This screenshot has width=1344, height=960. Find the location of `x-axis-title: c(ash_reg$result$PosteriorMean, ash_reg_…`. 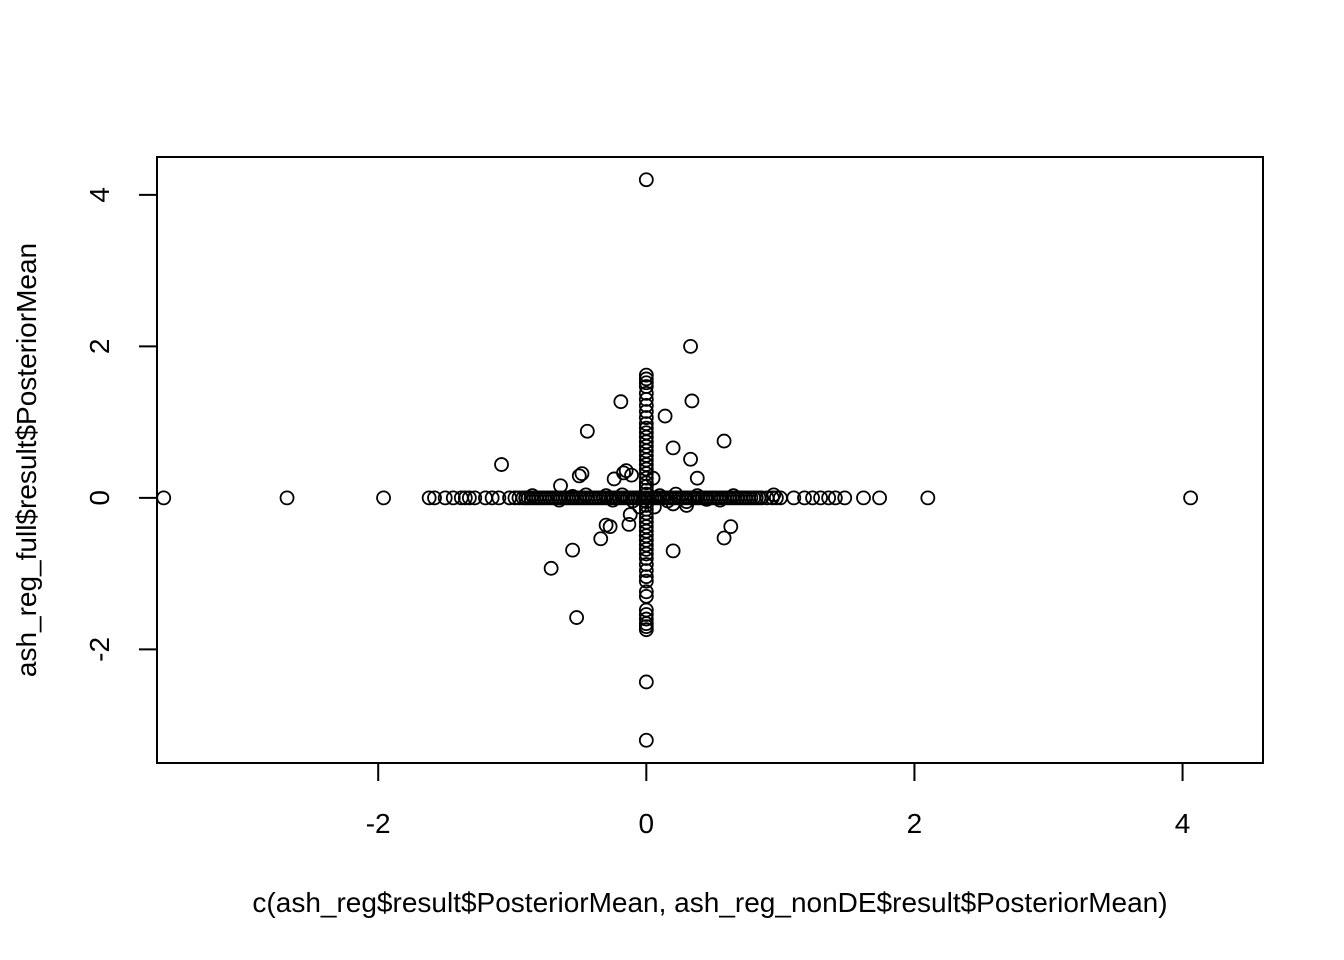

x-axis-title: c(ash_reg$result$PosteriorMean, ash_reg_… is located at coordinates (709, 902).